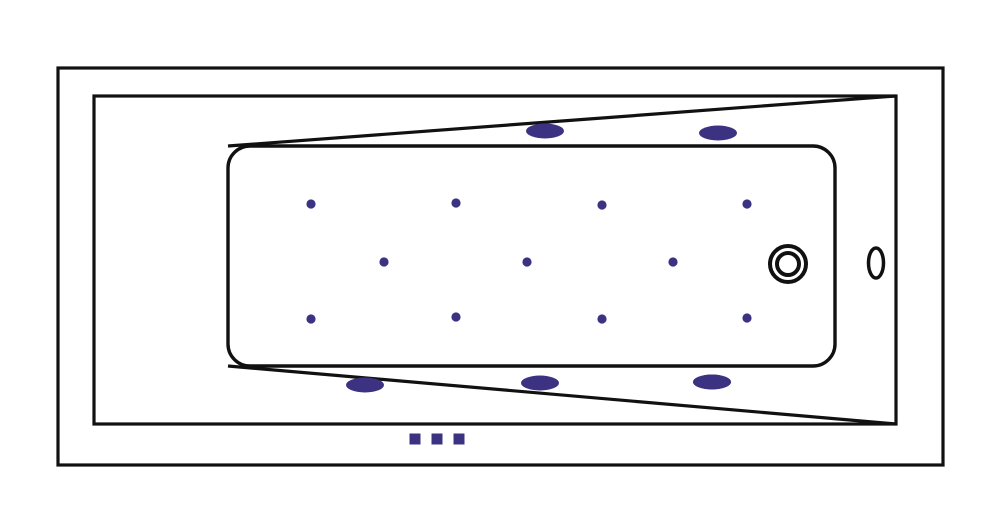 Image resolution: width=1000 pixels, height=529 pixels. I want to click on jet-group, so click(529, 261).